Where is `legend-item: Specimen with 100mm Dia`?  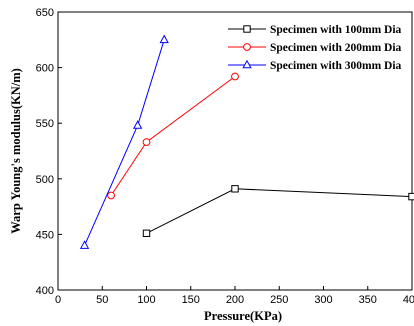
legend-item: Specimen with 100mm Dia is located at coordinates (315, 30).